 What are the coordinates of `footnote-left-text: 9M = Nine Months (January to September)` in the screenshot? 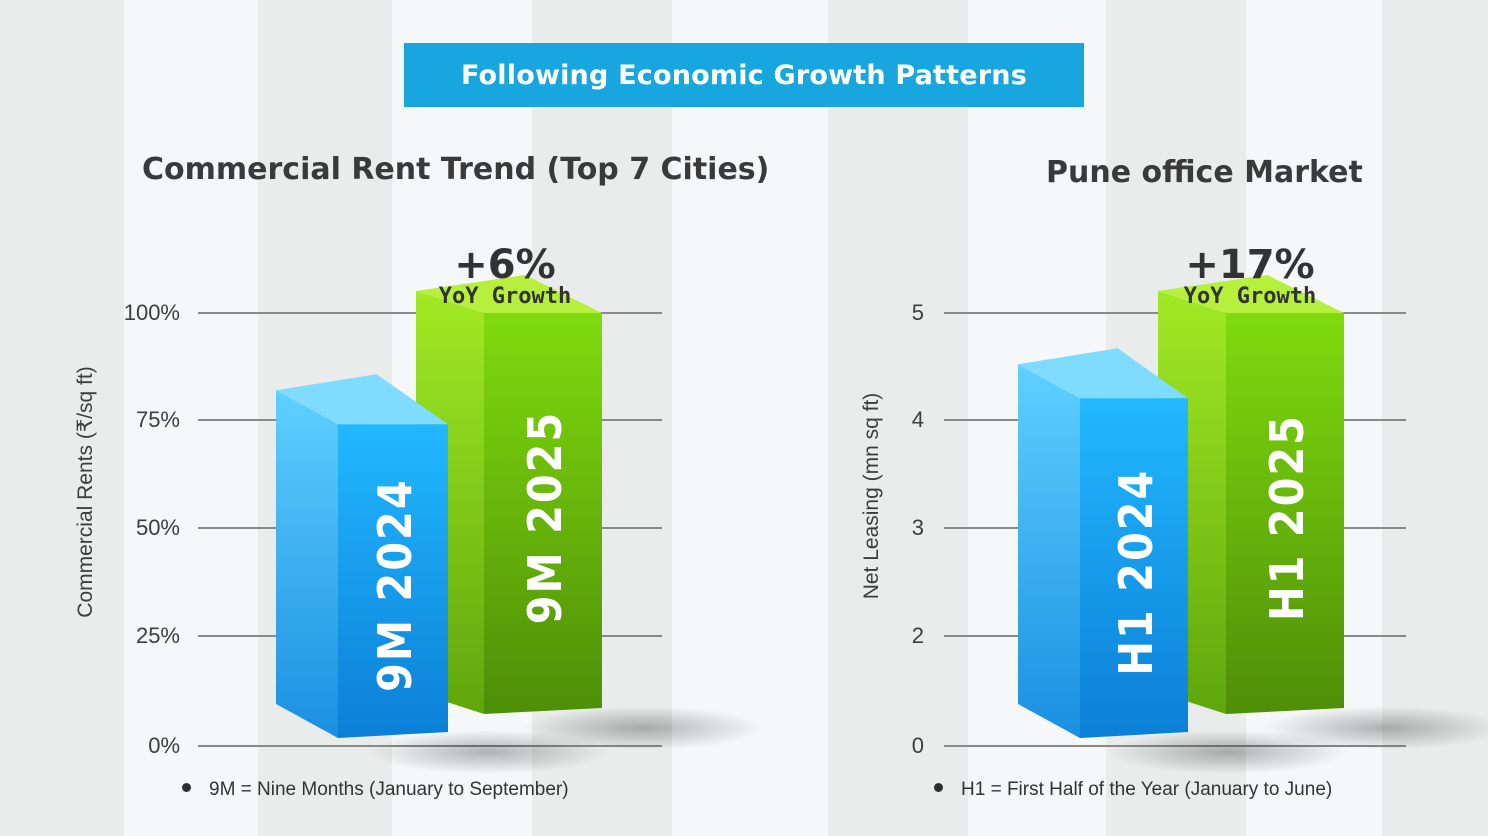 It's located at (389, 789).